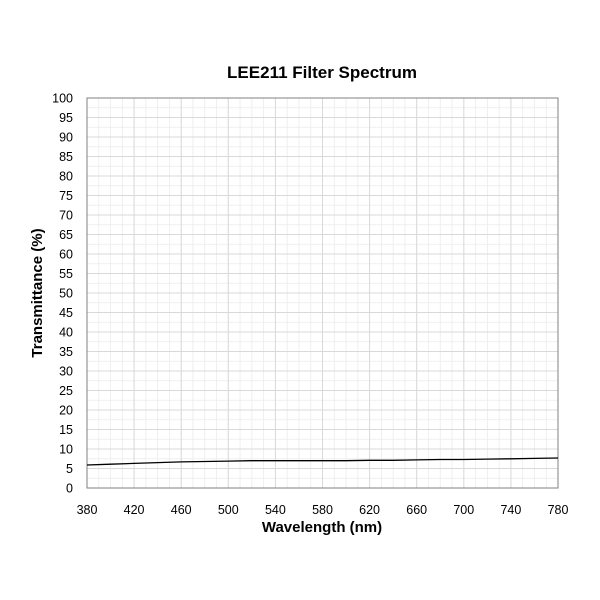 The width and height of the screenshot is (600, 600). I want to click on x-tick-label: 580, so click(322, 510).